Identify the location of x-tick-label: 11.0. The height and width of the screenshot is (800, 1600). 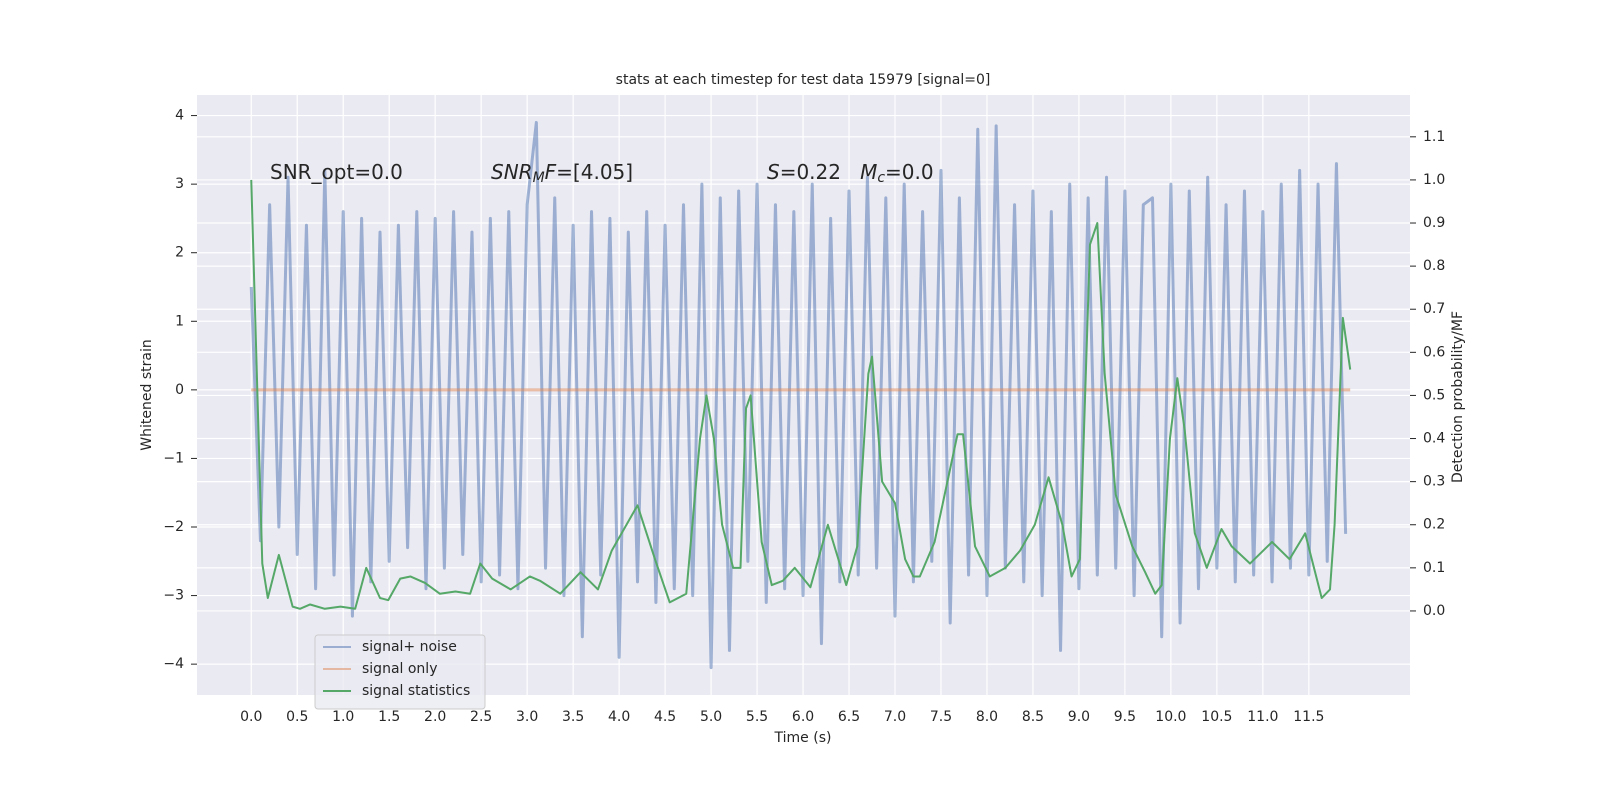
(1262, 717).